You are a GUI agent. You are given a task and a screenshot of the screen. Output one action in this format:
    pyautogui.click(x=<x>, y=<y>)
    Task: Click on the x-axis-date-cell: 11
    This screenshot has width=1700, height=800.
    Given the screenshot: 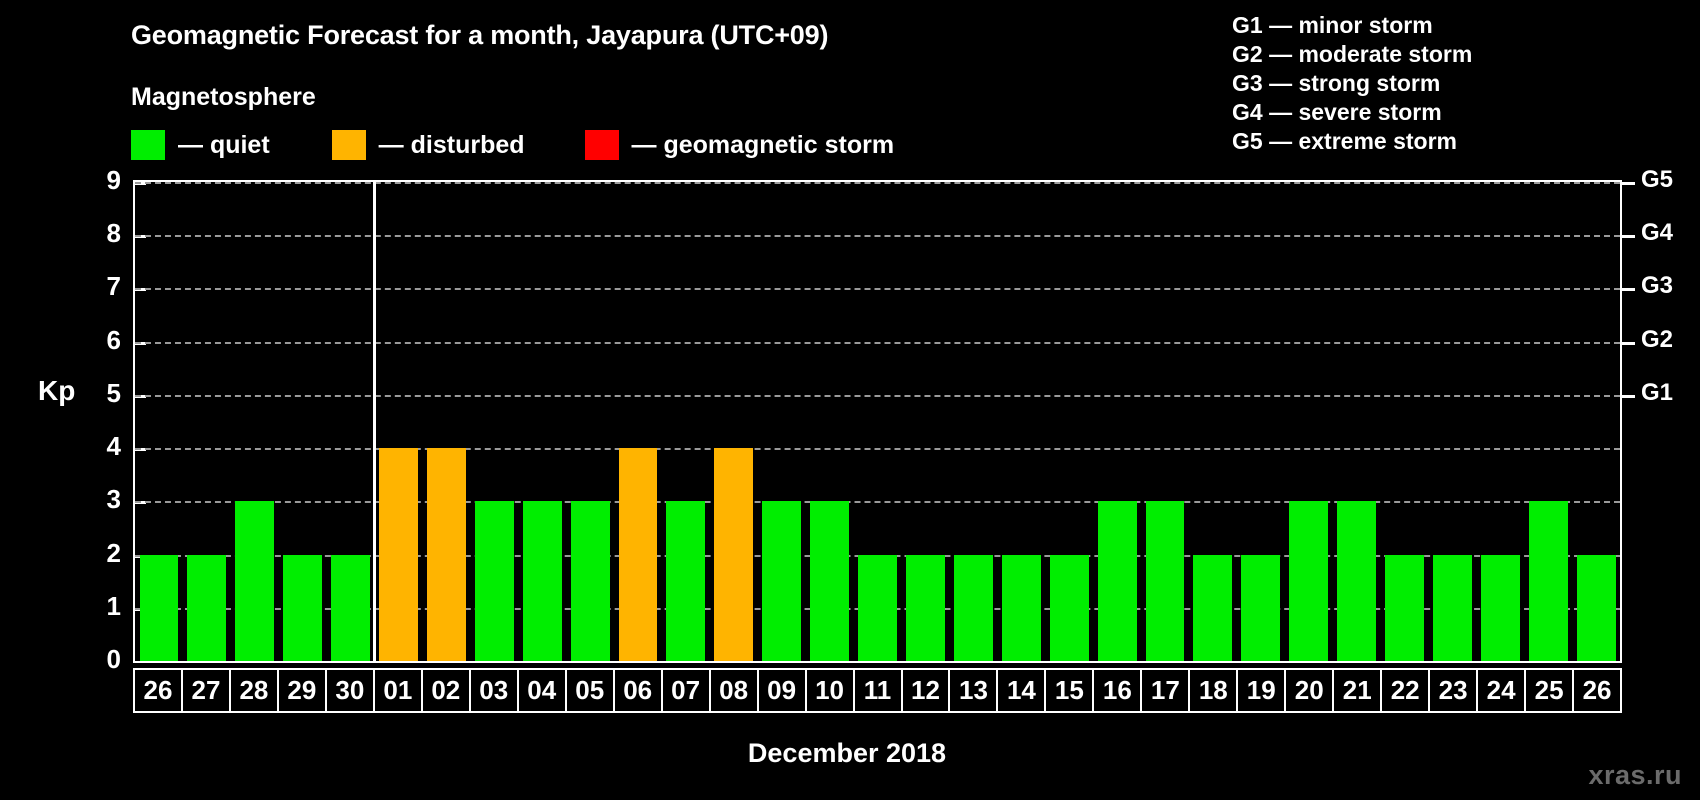 What is the action you would take?
    pyautogui.click(x=877, y=690)
    